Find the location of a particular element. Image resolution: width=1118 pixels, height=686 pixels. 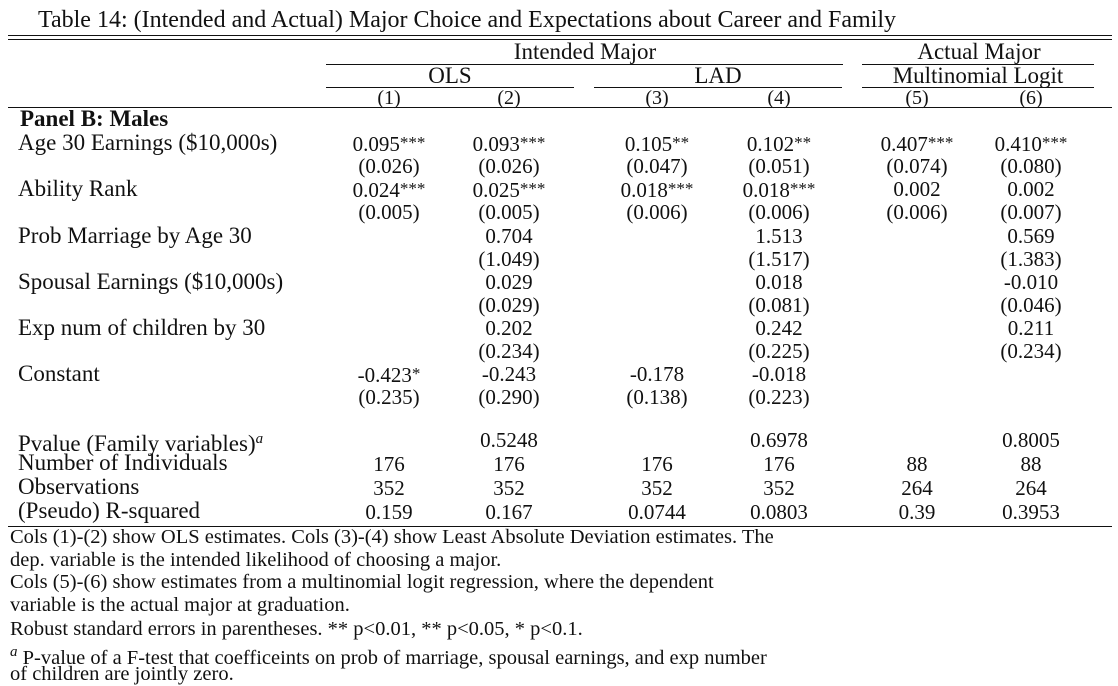

note-text: of children are jointly zero. is located at coordinates (122, 674).